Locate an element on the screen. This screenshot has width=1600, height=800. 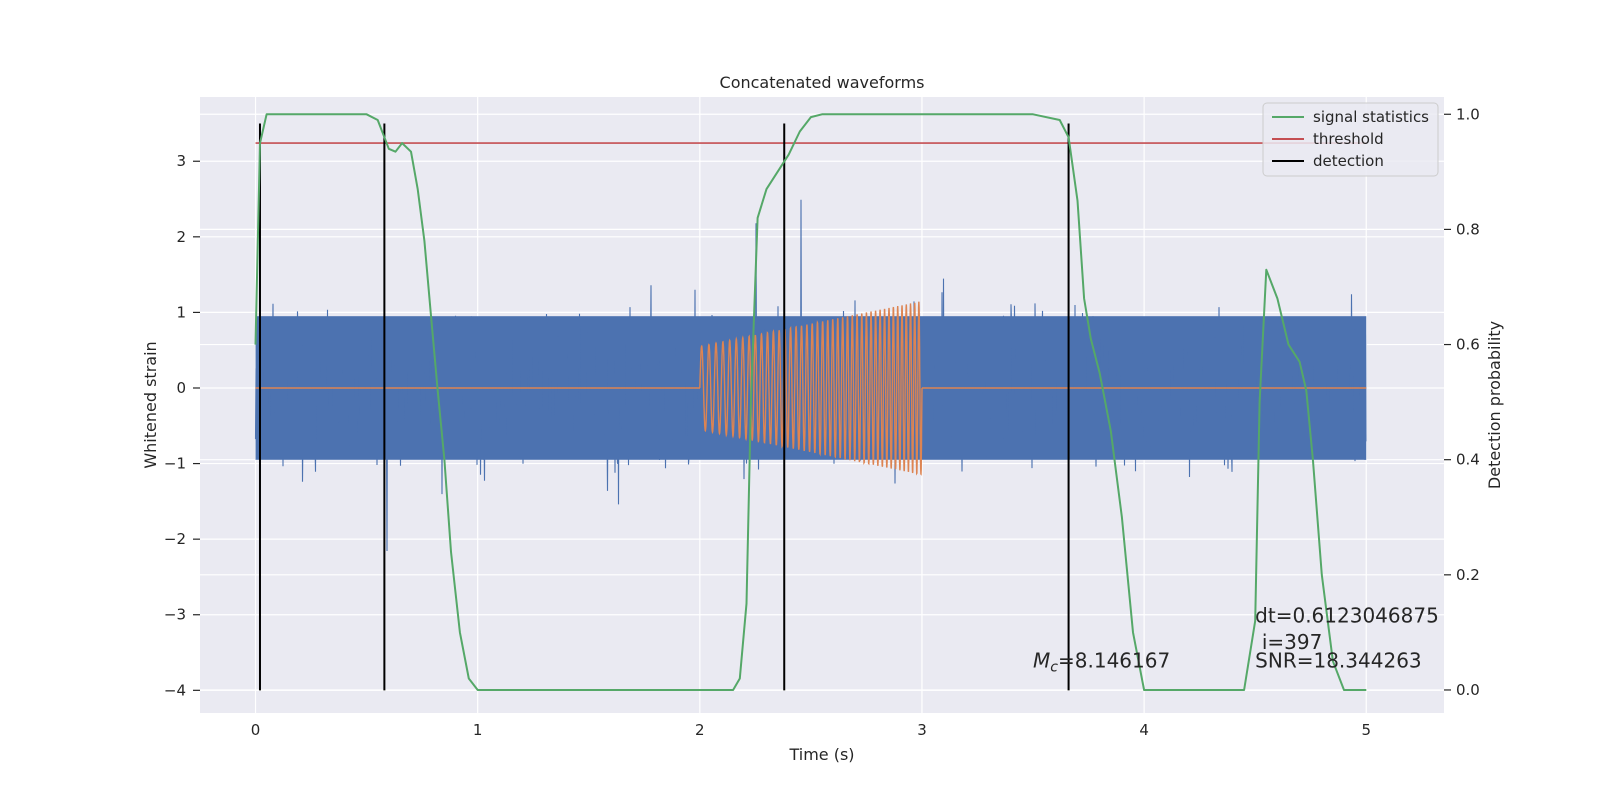
y2-tick-label: 0.0 is located at coordinates (1468, 690).